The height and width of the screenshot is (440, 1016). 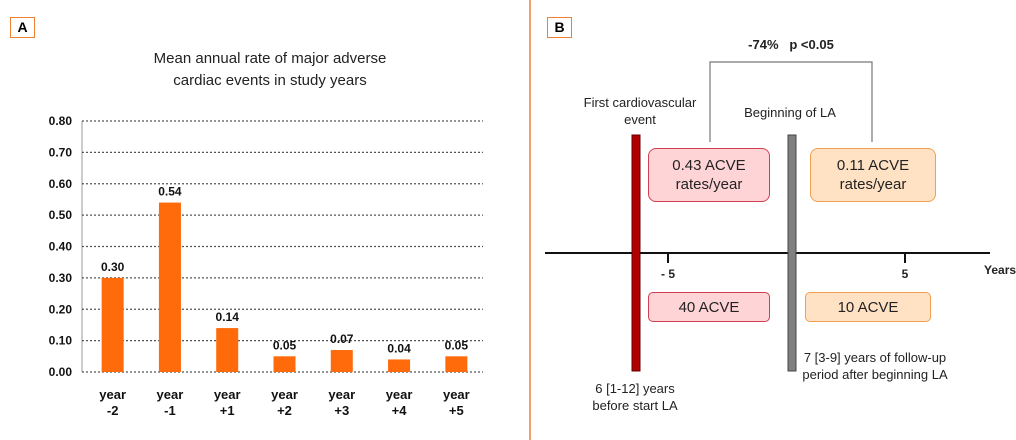 I want to click on axis-tick-label: - 5, so click(x=667, y=274).